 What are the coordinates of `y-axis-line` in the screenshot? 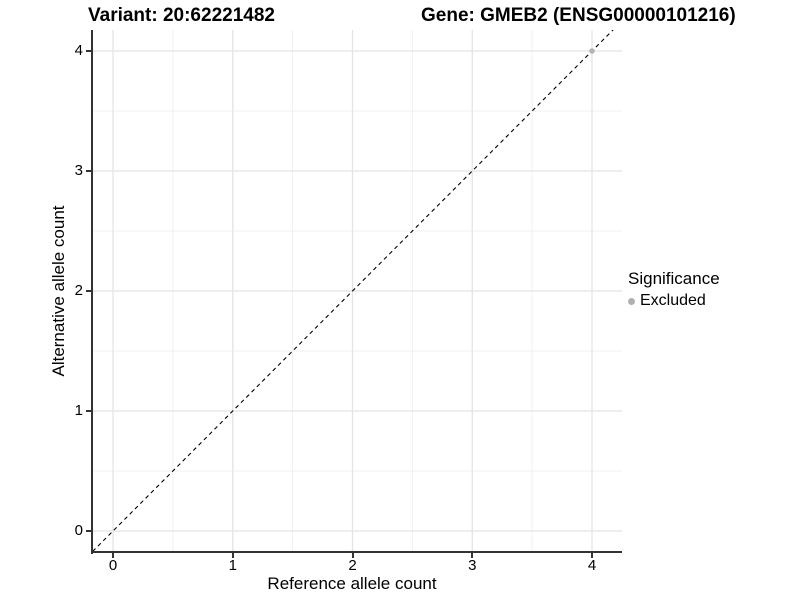 It's located at (92, 292).